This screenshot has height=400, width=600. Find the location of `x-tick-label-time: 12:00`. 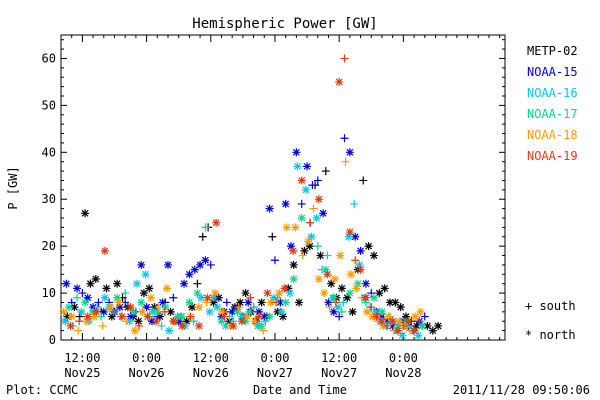

x-tick-label-time: 12:00 is located at coordinates (211, 358).